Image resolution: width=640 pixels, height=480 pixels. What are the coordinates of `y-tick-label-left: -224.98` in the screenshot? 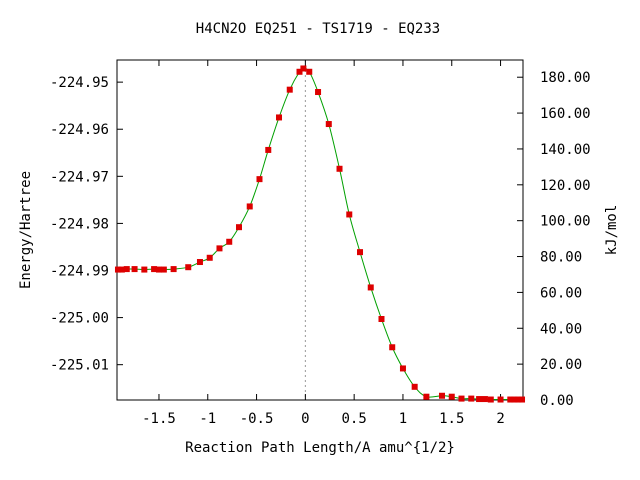 It's located at (79, 224).